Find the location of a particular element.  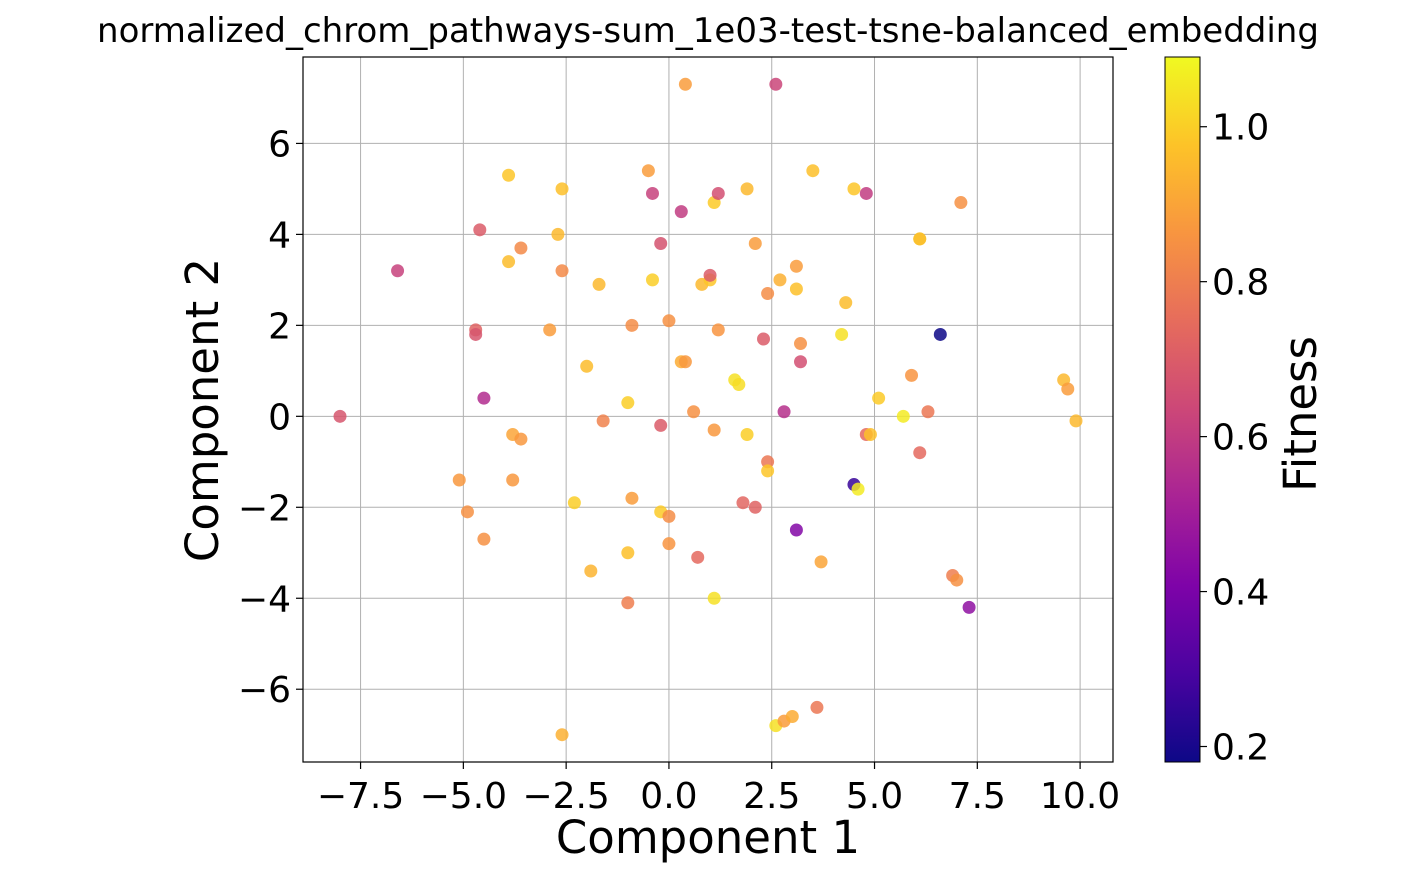

x-tick-label: 7.5 is located at coordinates (977, 796).